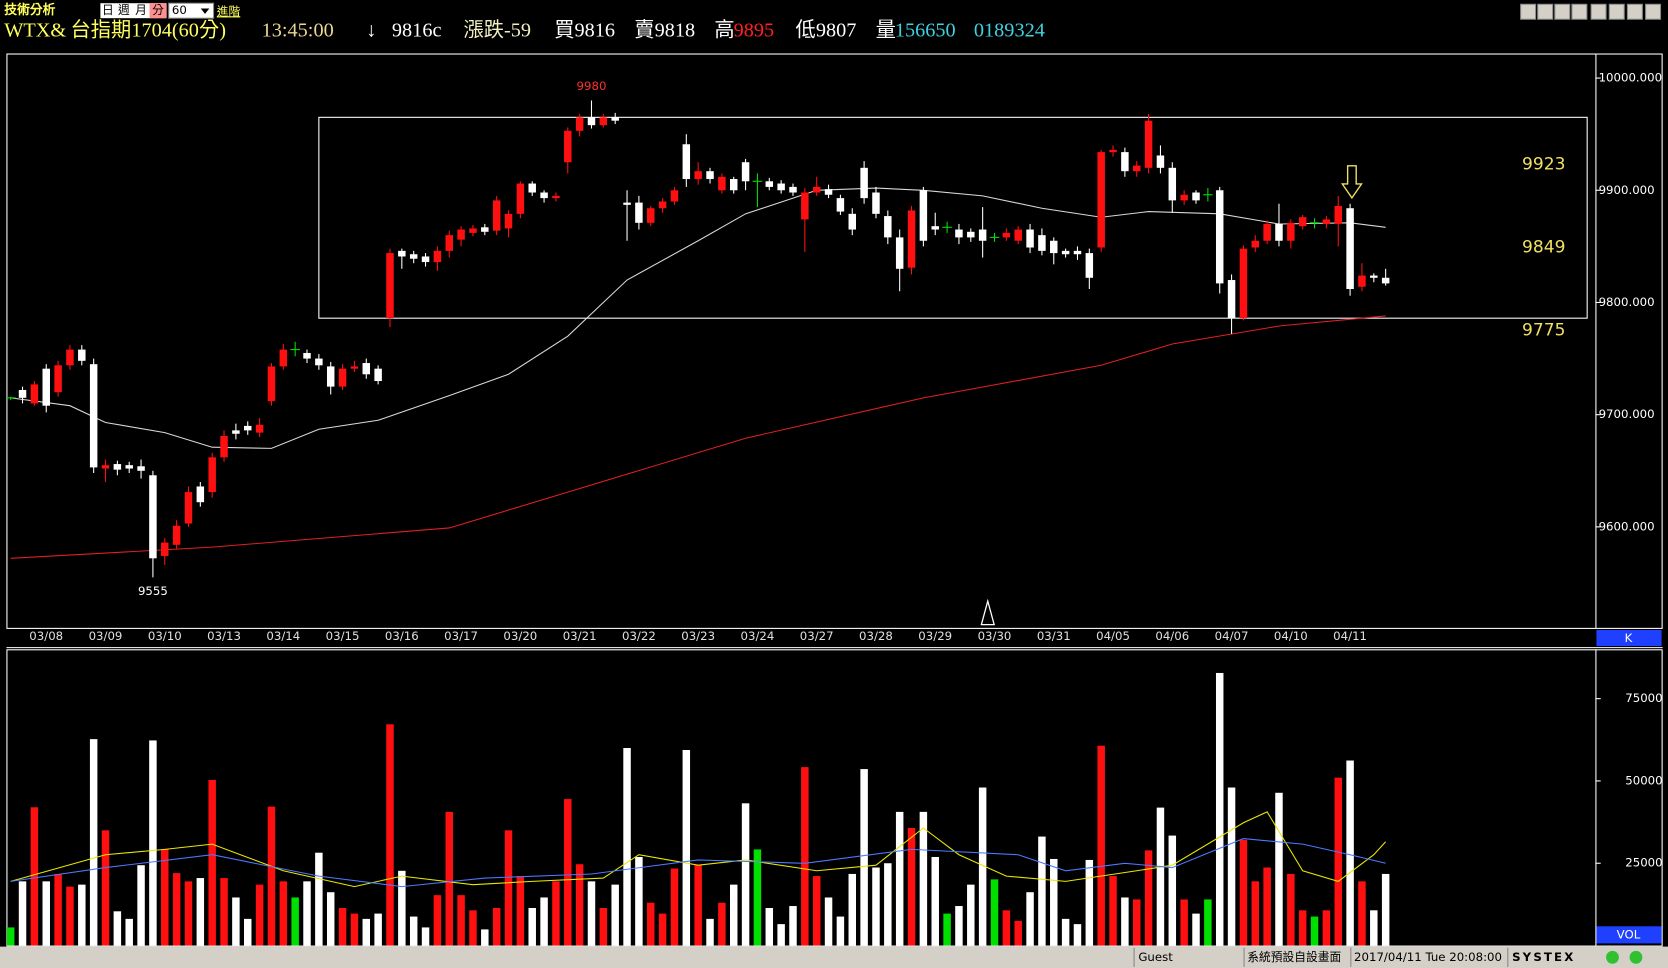  What do you see at coordinates (124, 10) in the screenshot?
I see `tab: 週` at bounding box center [124, 10].